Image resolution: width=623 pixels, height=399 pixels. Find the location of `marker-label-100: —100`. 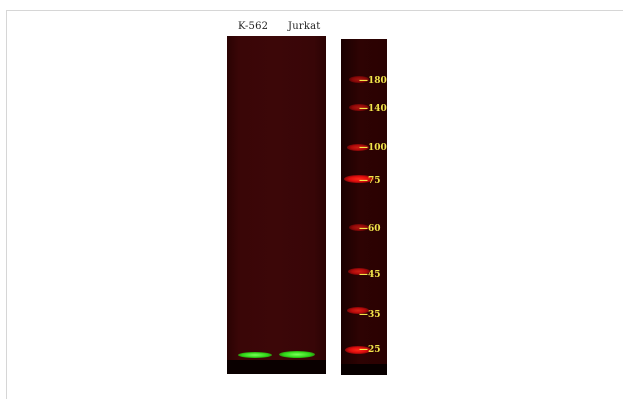

marker-label-100: —100 is located at coordinates (373, 148).